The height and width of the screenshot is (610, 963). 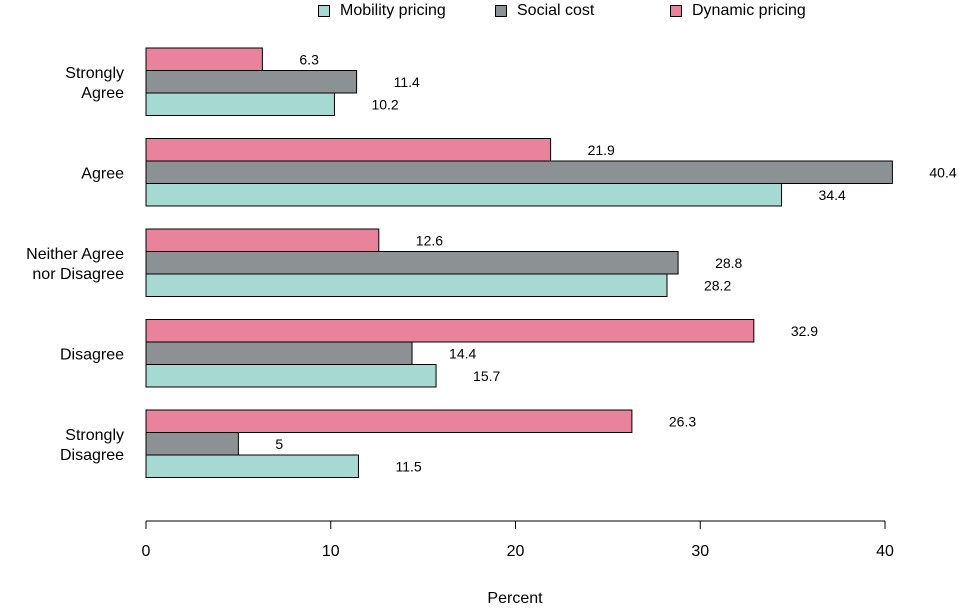 I want to click on data-label-dynamic-pricing-neither-agree-nor-disagree: 12.6, so click(x=429, y=240).